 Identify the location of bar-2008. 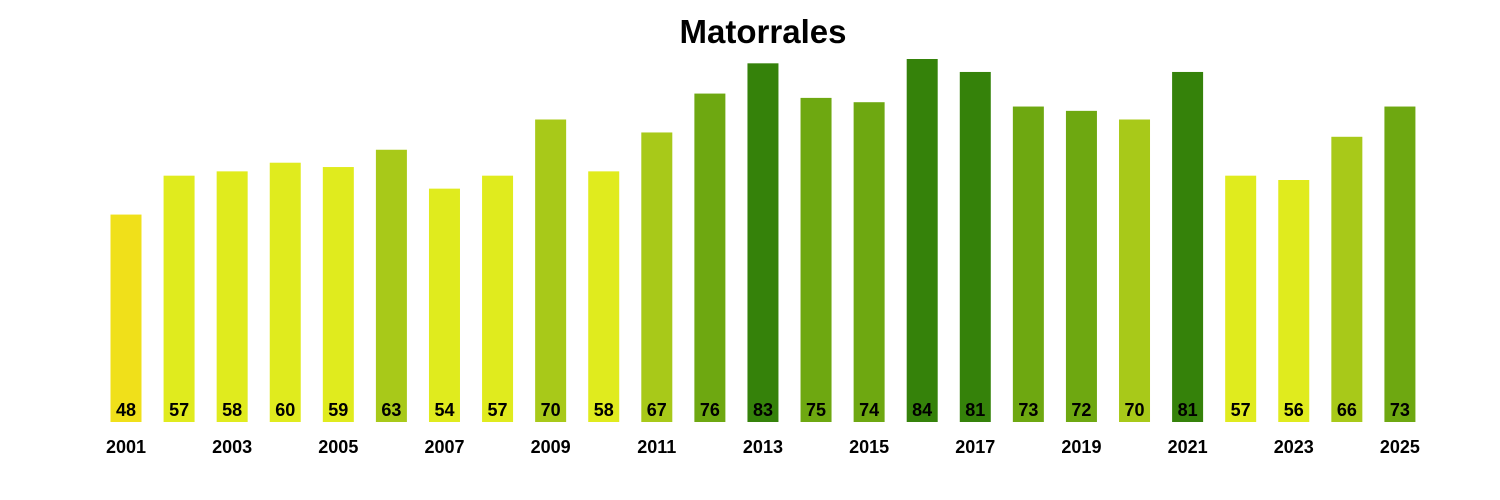
(498, 298).